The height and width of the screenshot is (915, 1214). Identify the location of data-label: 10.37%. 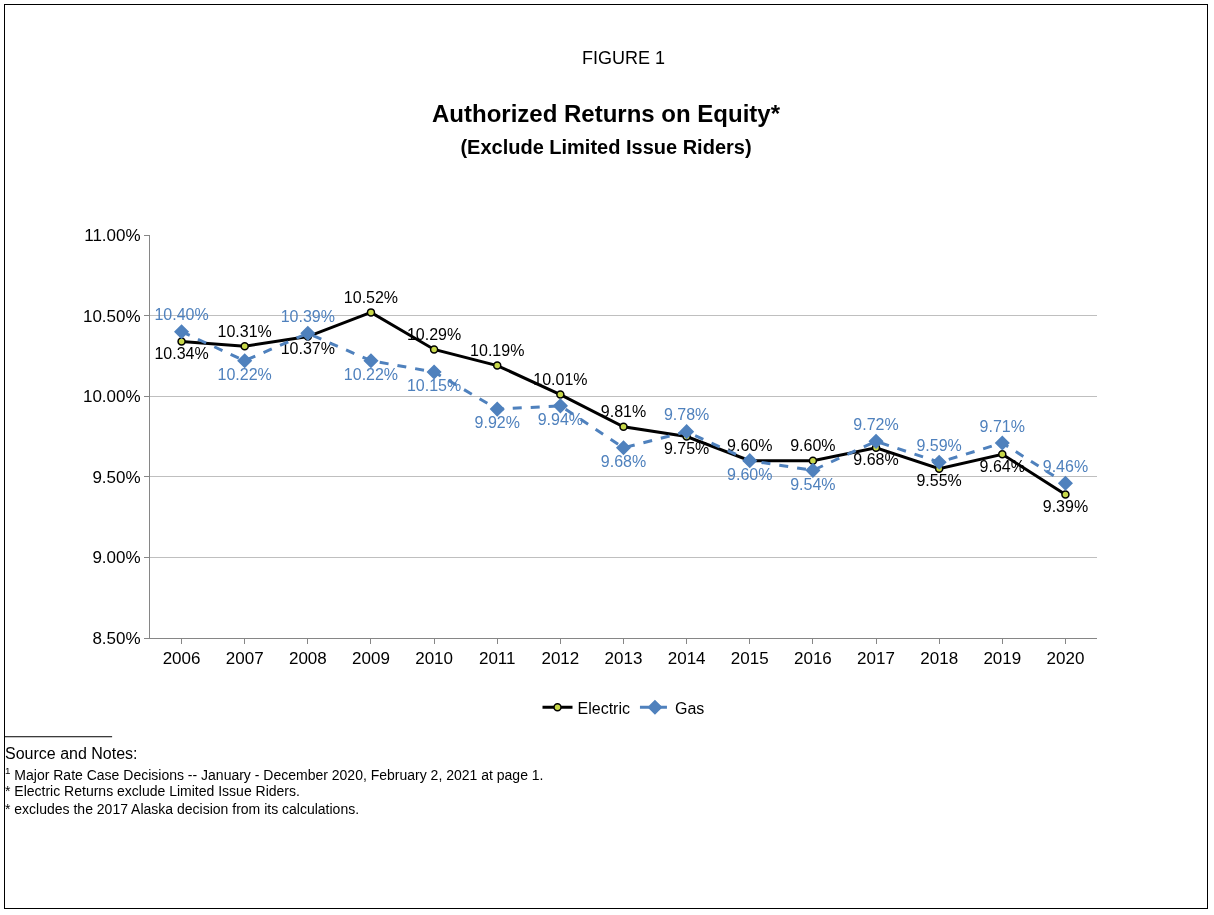
(307, 348).